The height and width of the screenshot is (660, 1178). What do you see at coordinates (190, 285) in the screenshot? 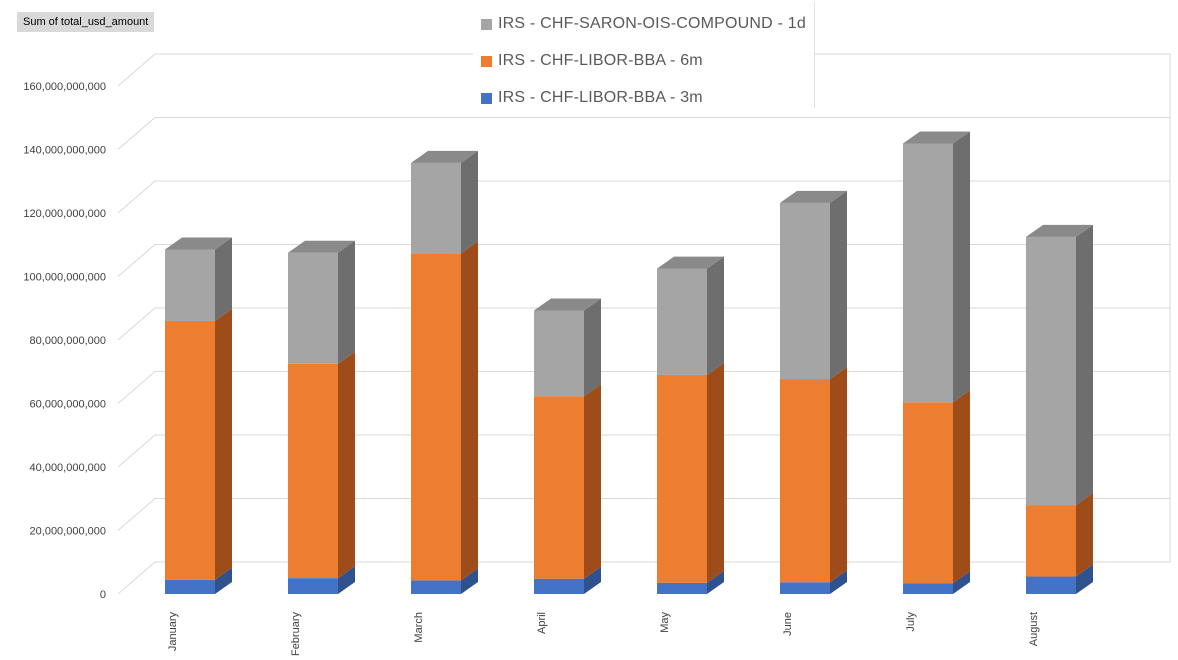
I see `bar-january-irs-chf-saron-ois-compound-1d-front` at bounding box center [190, 285].